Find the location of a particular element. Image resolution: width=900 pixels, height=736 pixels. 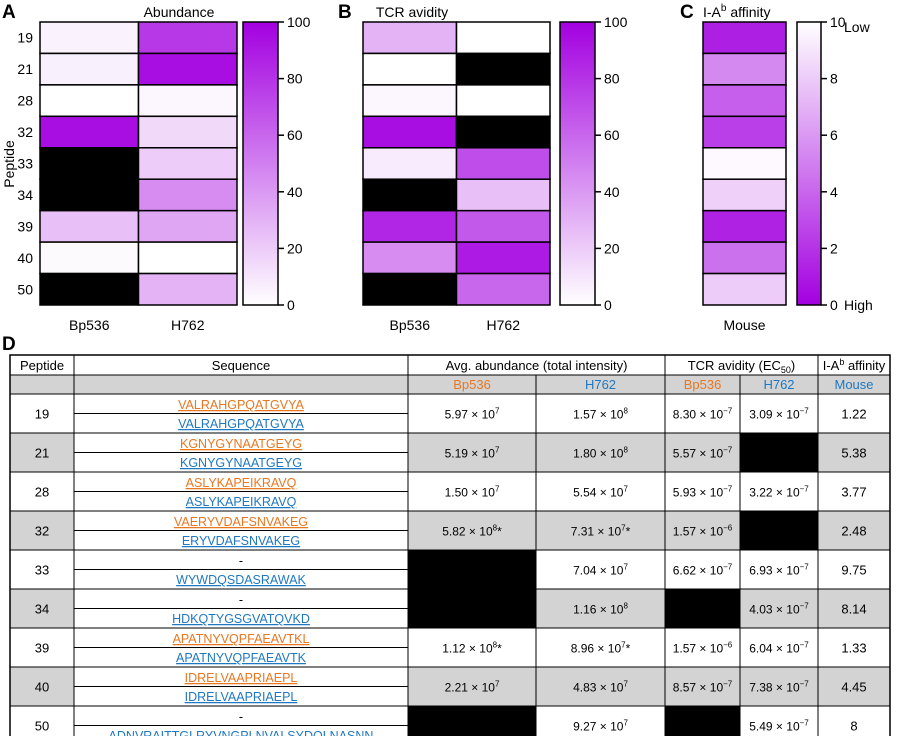

colorbar-low-label: Low is located at coordinates (857, 27).